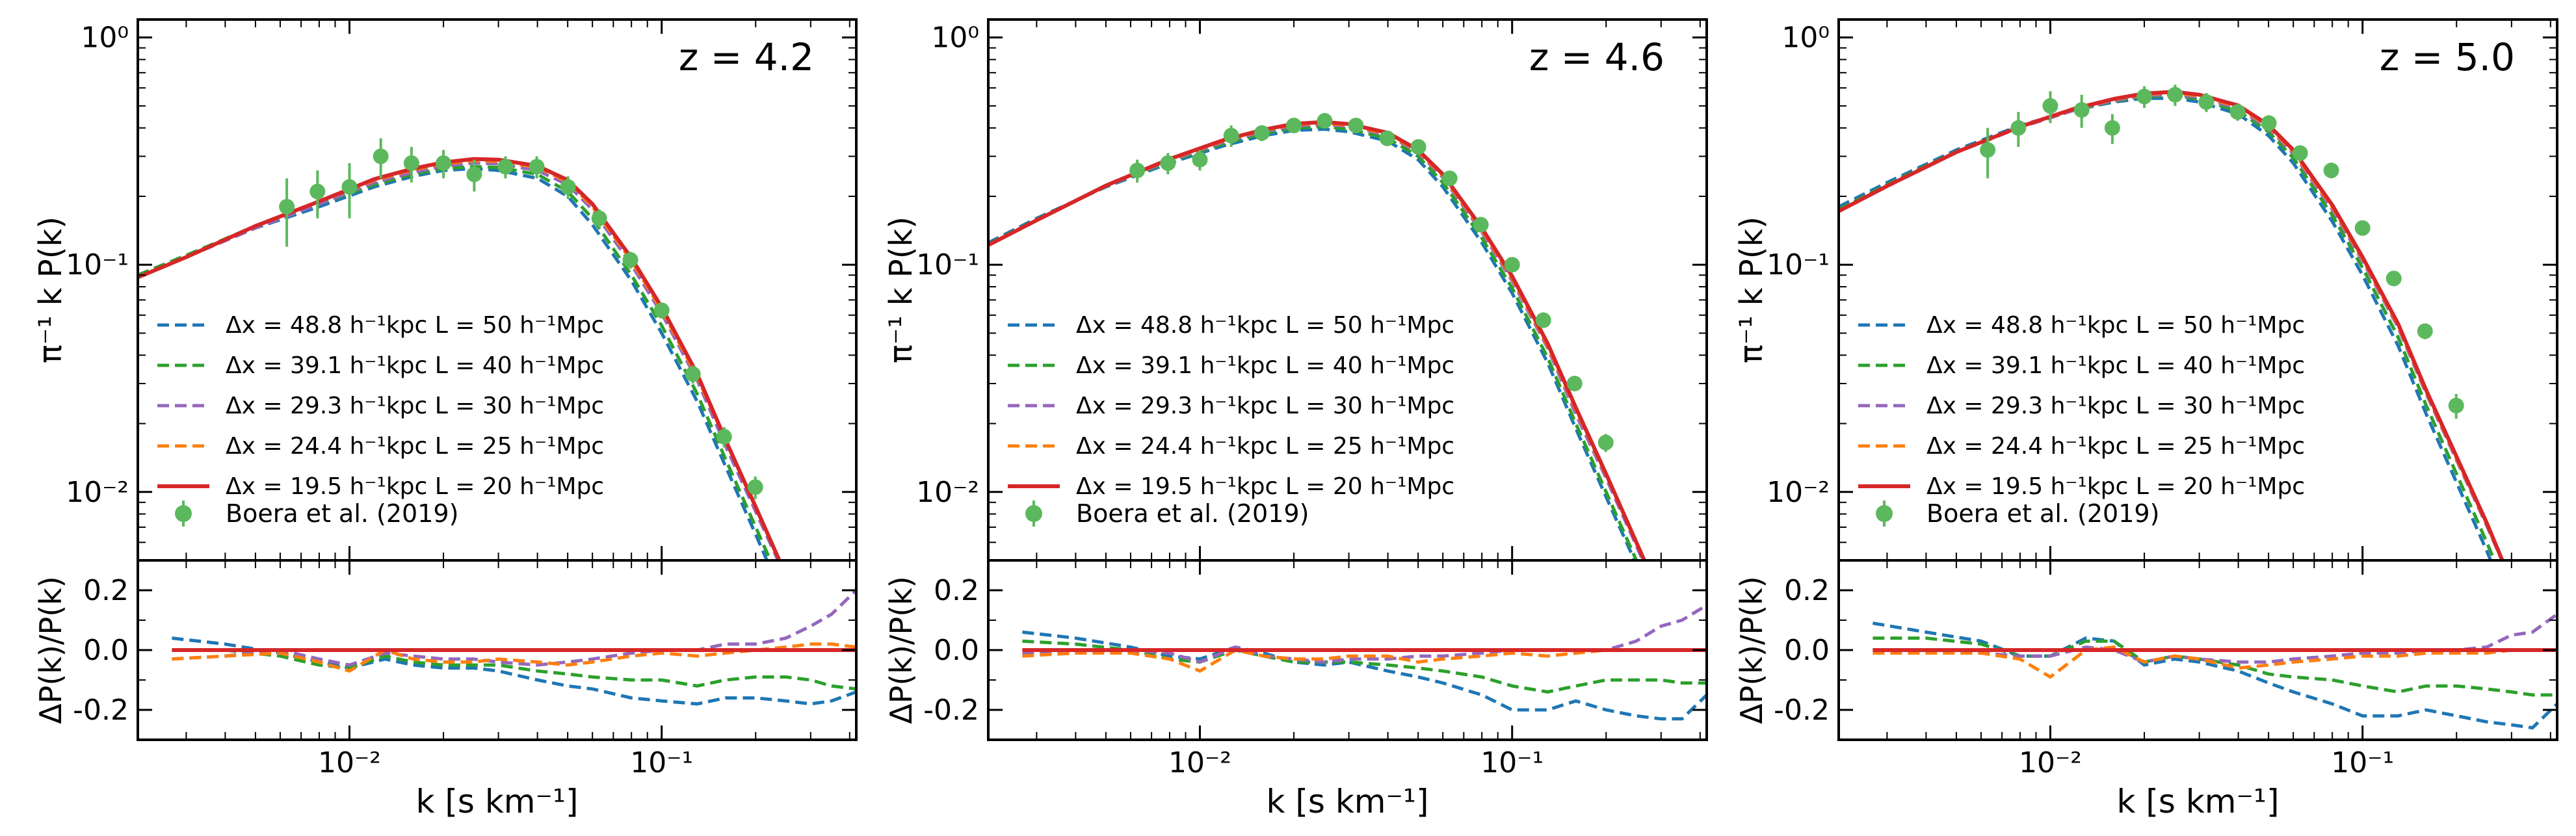 The image size is (2576, 836). What do you see at coordinates (2447, 57) in the screenshot?
I see `panel-redshift-label: z = 5.0` at bounding box center [2447, 57].